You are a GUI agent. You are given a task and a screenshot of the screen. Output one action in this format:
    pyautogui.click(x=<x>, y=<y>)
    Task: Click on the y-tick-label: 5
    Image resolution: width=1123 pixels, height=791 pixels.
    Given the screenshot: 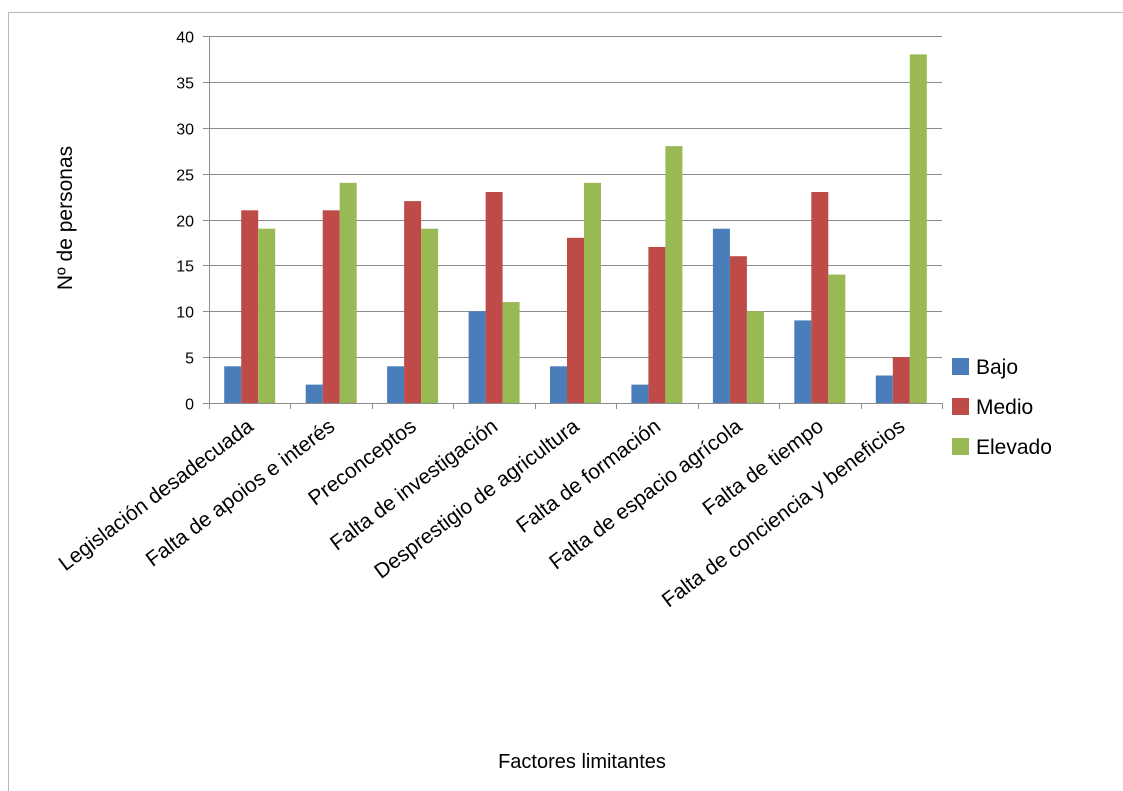 What is the action you would take?
    pyautogui.click(x=189, y=359)
    